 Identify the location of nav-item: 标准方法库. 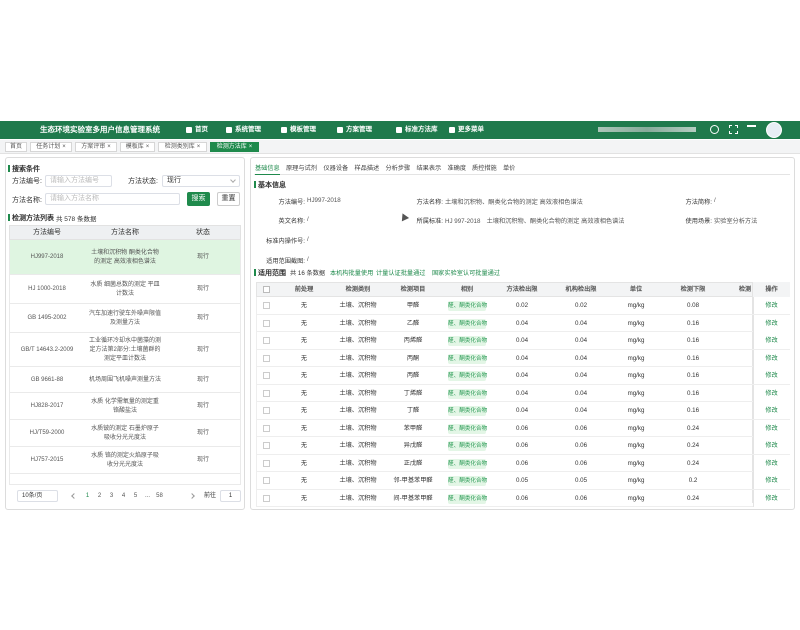
(421, 129).